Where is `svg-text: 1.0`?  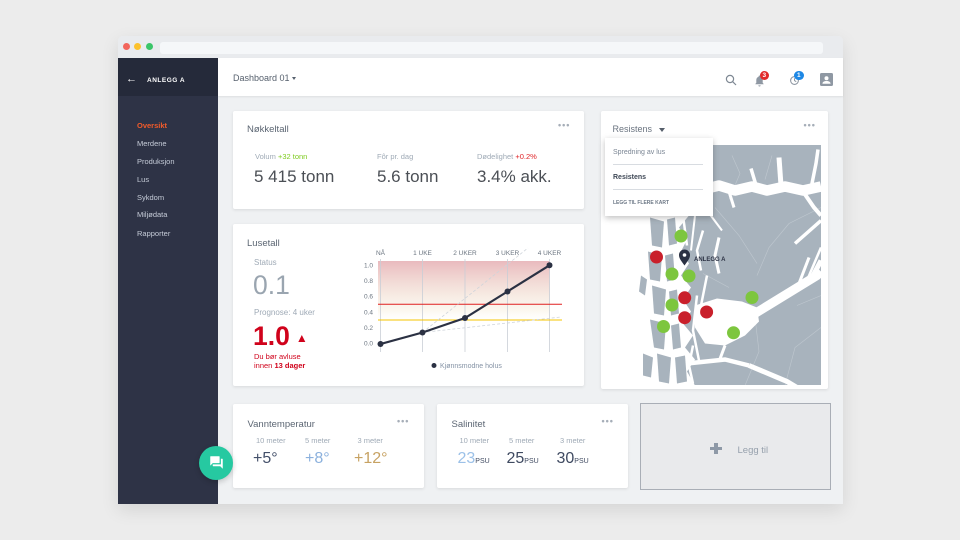
svg-text: 1.0 is located at coordinates (368, 266).